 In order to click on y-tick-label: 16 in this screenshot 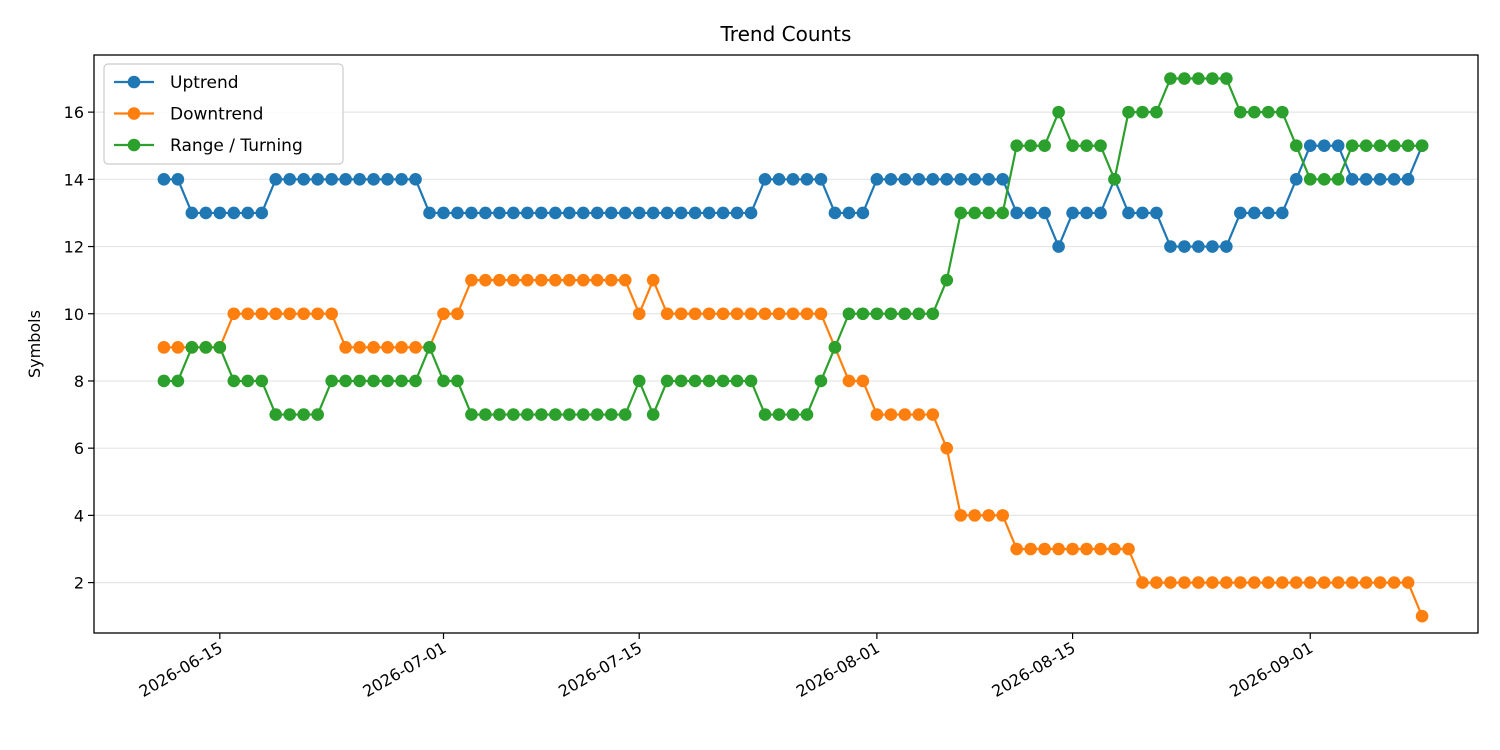, I will do `click(74, 112)`.